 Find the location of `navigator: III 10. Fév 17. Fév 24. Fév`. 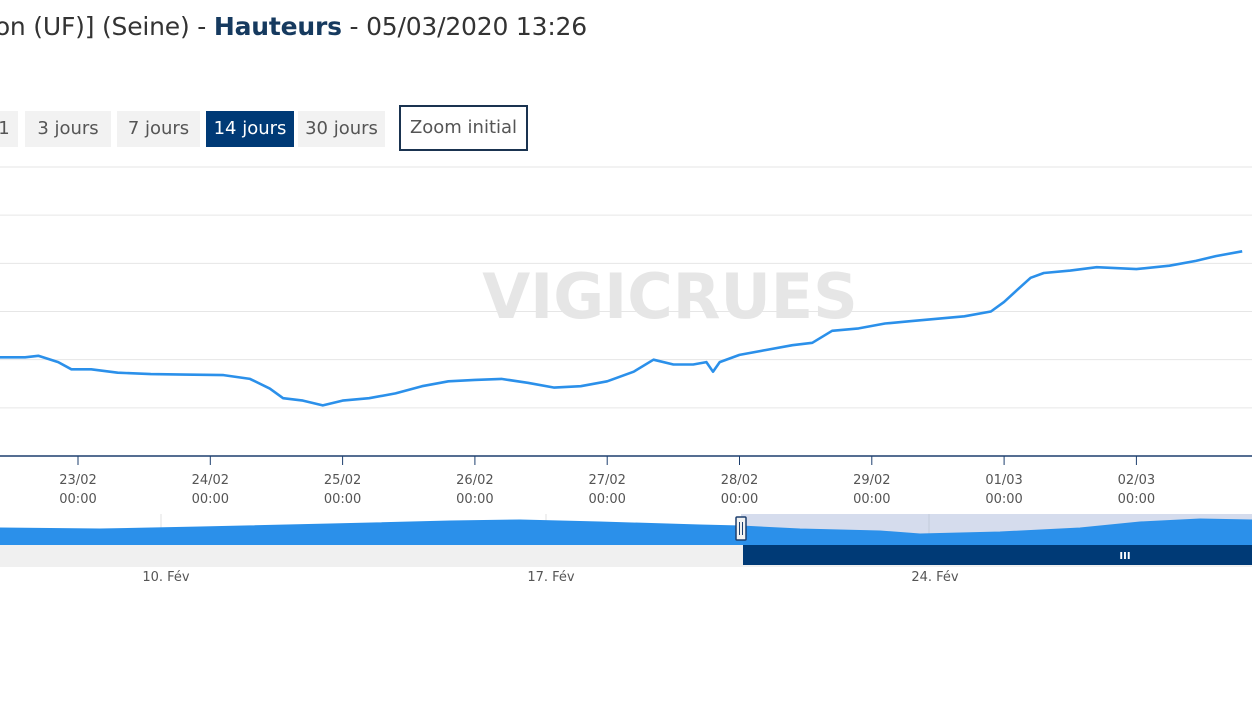

navigator: III 10. Fév 17. Fév 24. Fév is located at coordinates (626, 549).